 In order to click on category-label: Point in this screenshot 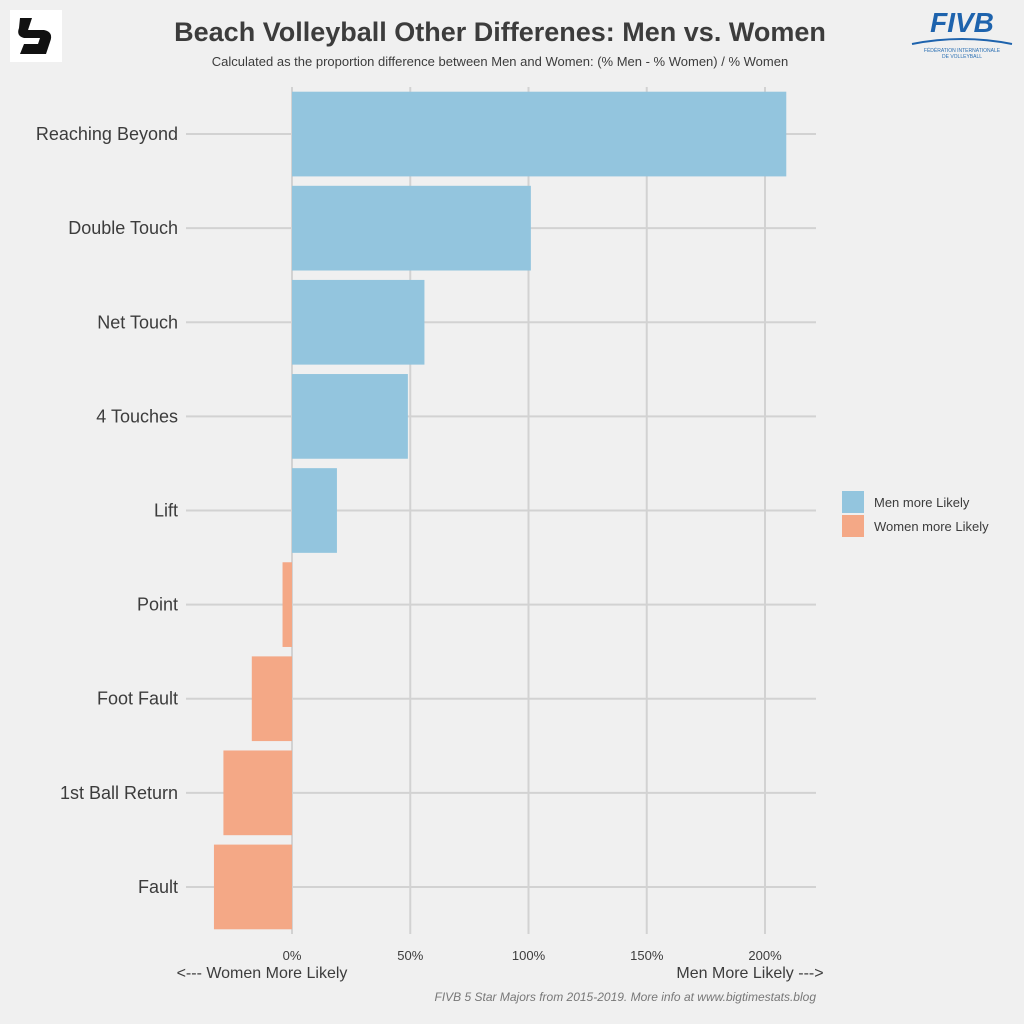, I will do `click(157, 605)`.